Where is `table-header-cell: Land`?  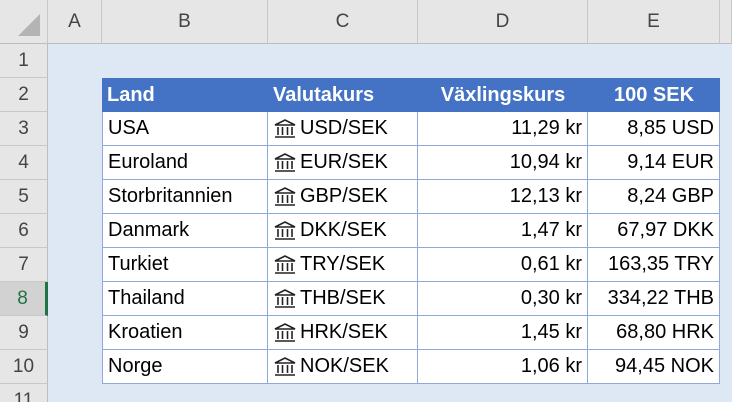 table-header-cell: Land is located at coordinates (185, 95).